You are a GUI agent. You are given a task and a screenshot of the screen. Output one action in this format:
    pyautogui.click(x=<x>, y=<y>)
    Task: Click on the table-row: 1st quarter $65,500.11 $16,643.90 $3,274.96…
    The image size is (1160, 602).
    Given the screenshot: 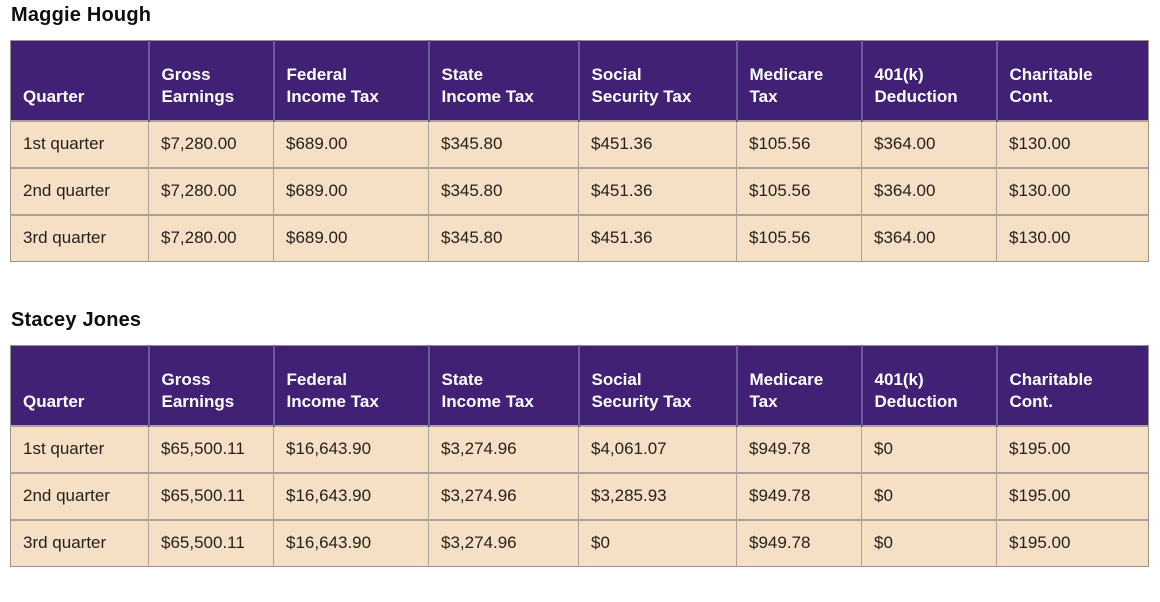 What is the action you would take?
    pyautogui.click(x=579, y=448)
    